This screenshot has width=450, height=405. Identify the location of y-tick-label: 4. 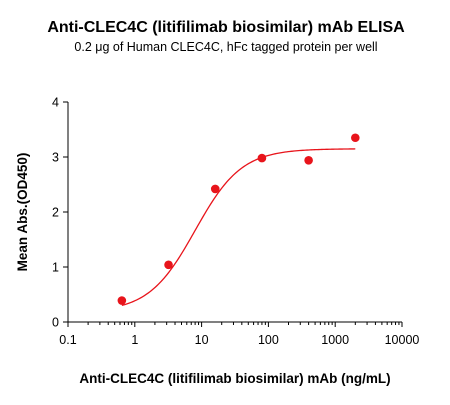
(55, 103).